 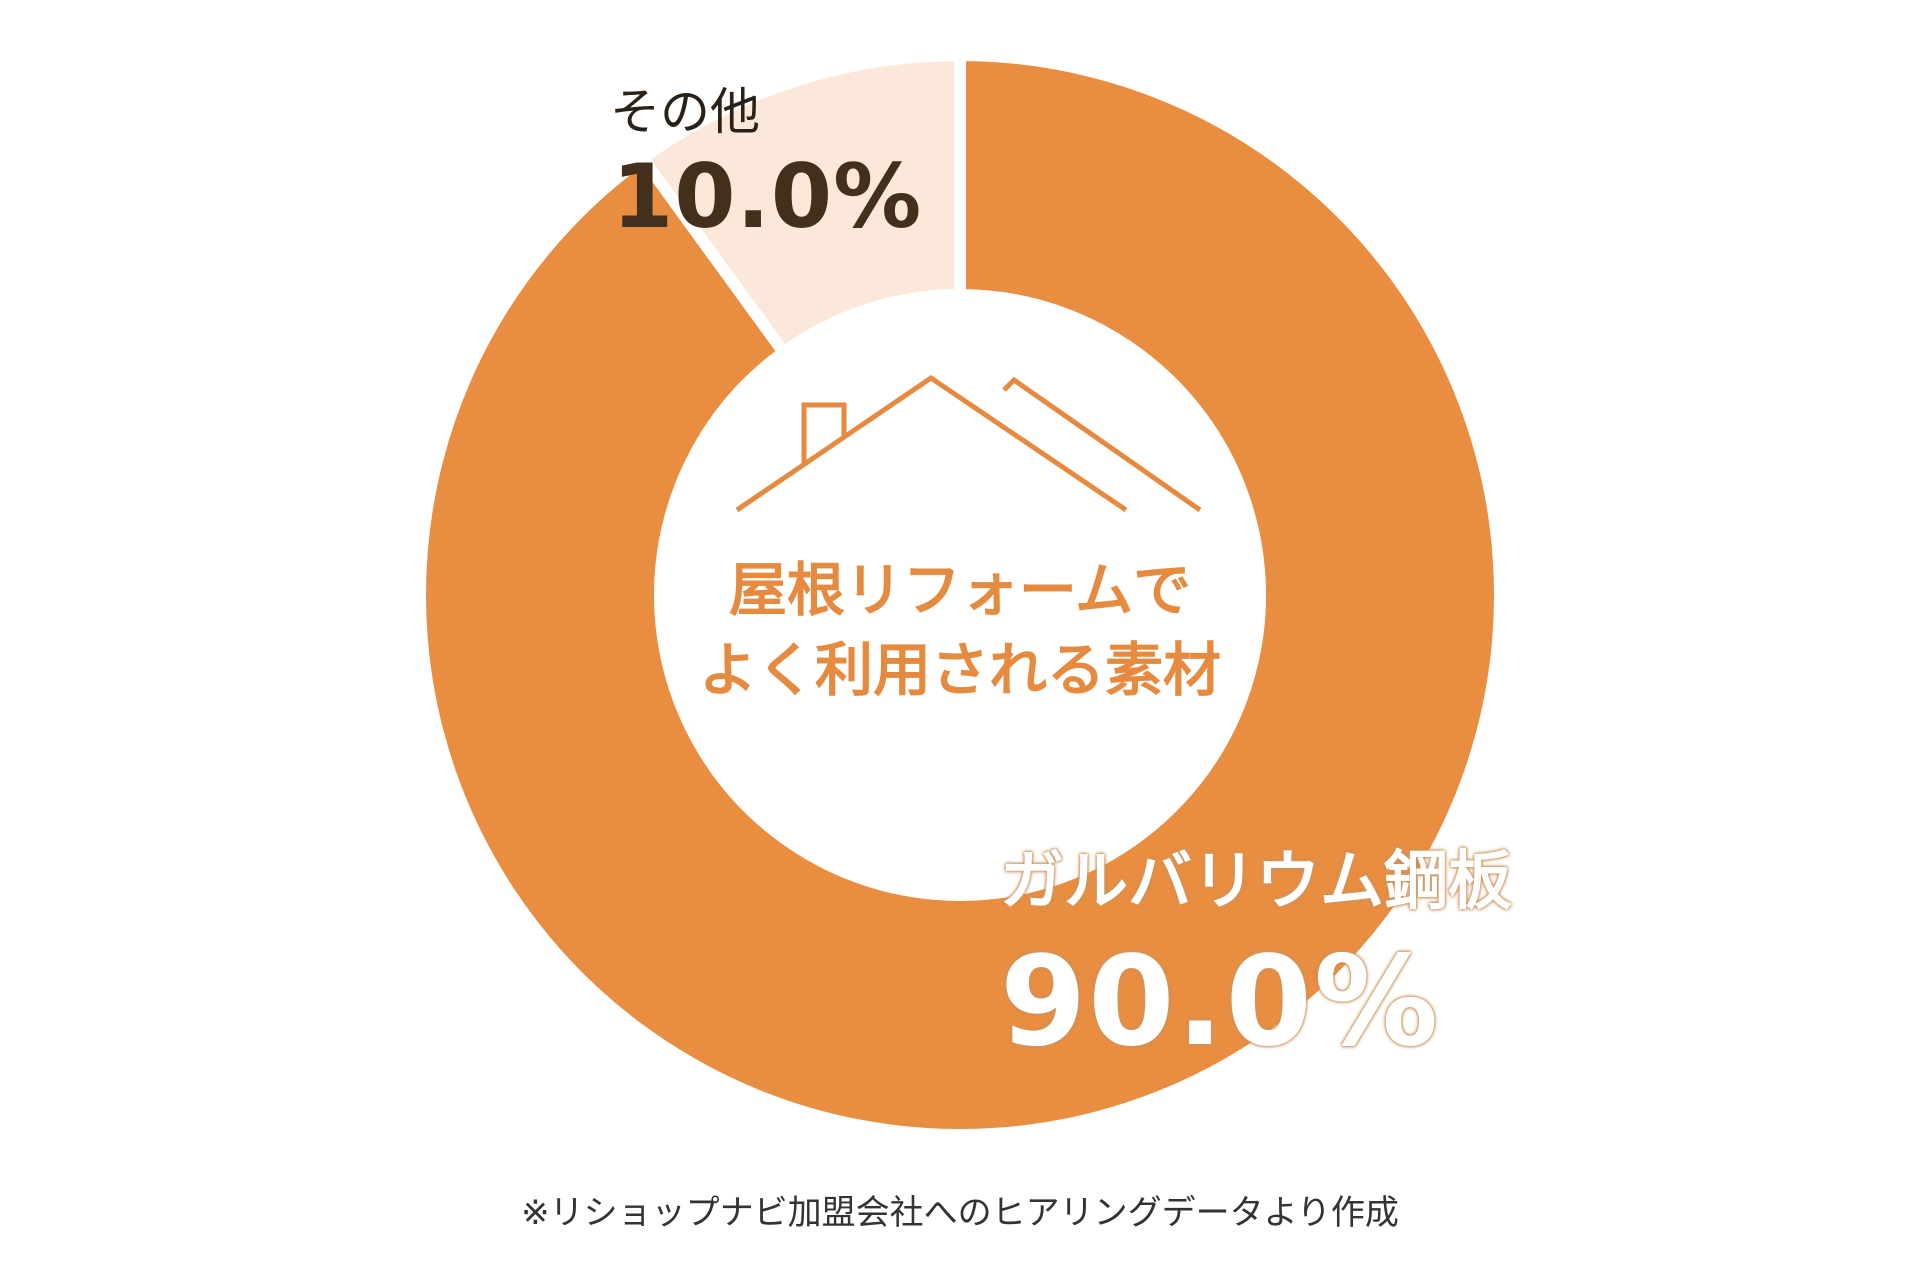 What do you see at coordinates (1220, 1002) in the screenshot?
I see `slice-value-galvalume: 90.0%` at bounding box center [1220, 1002].